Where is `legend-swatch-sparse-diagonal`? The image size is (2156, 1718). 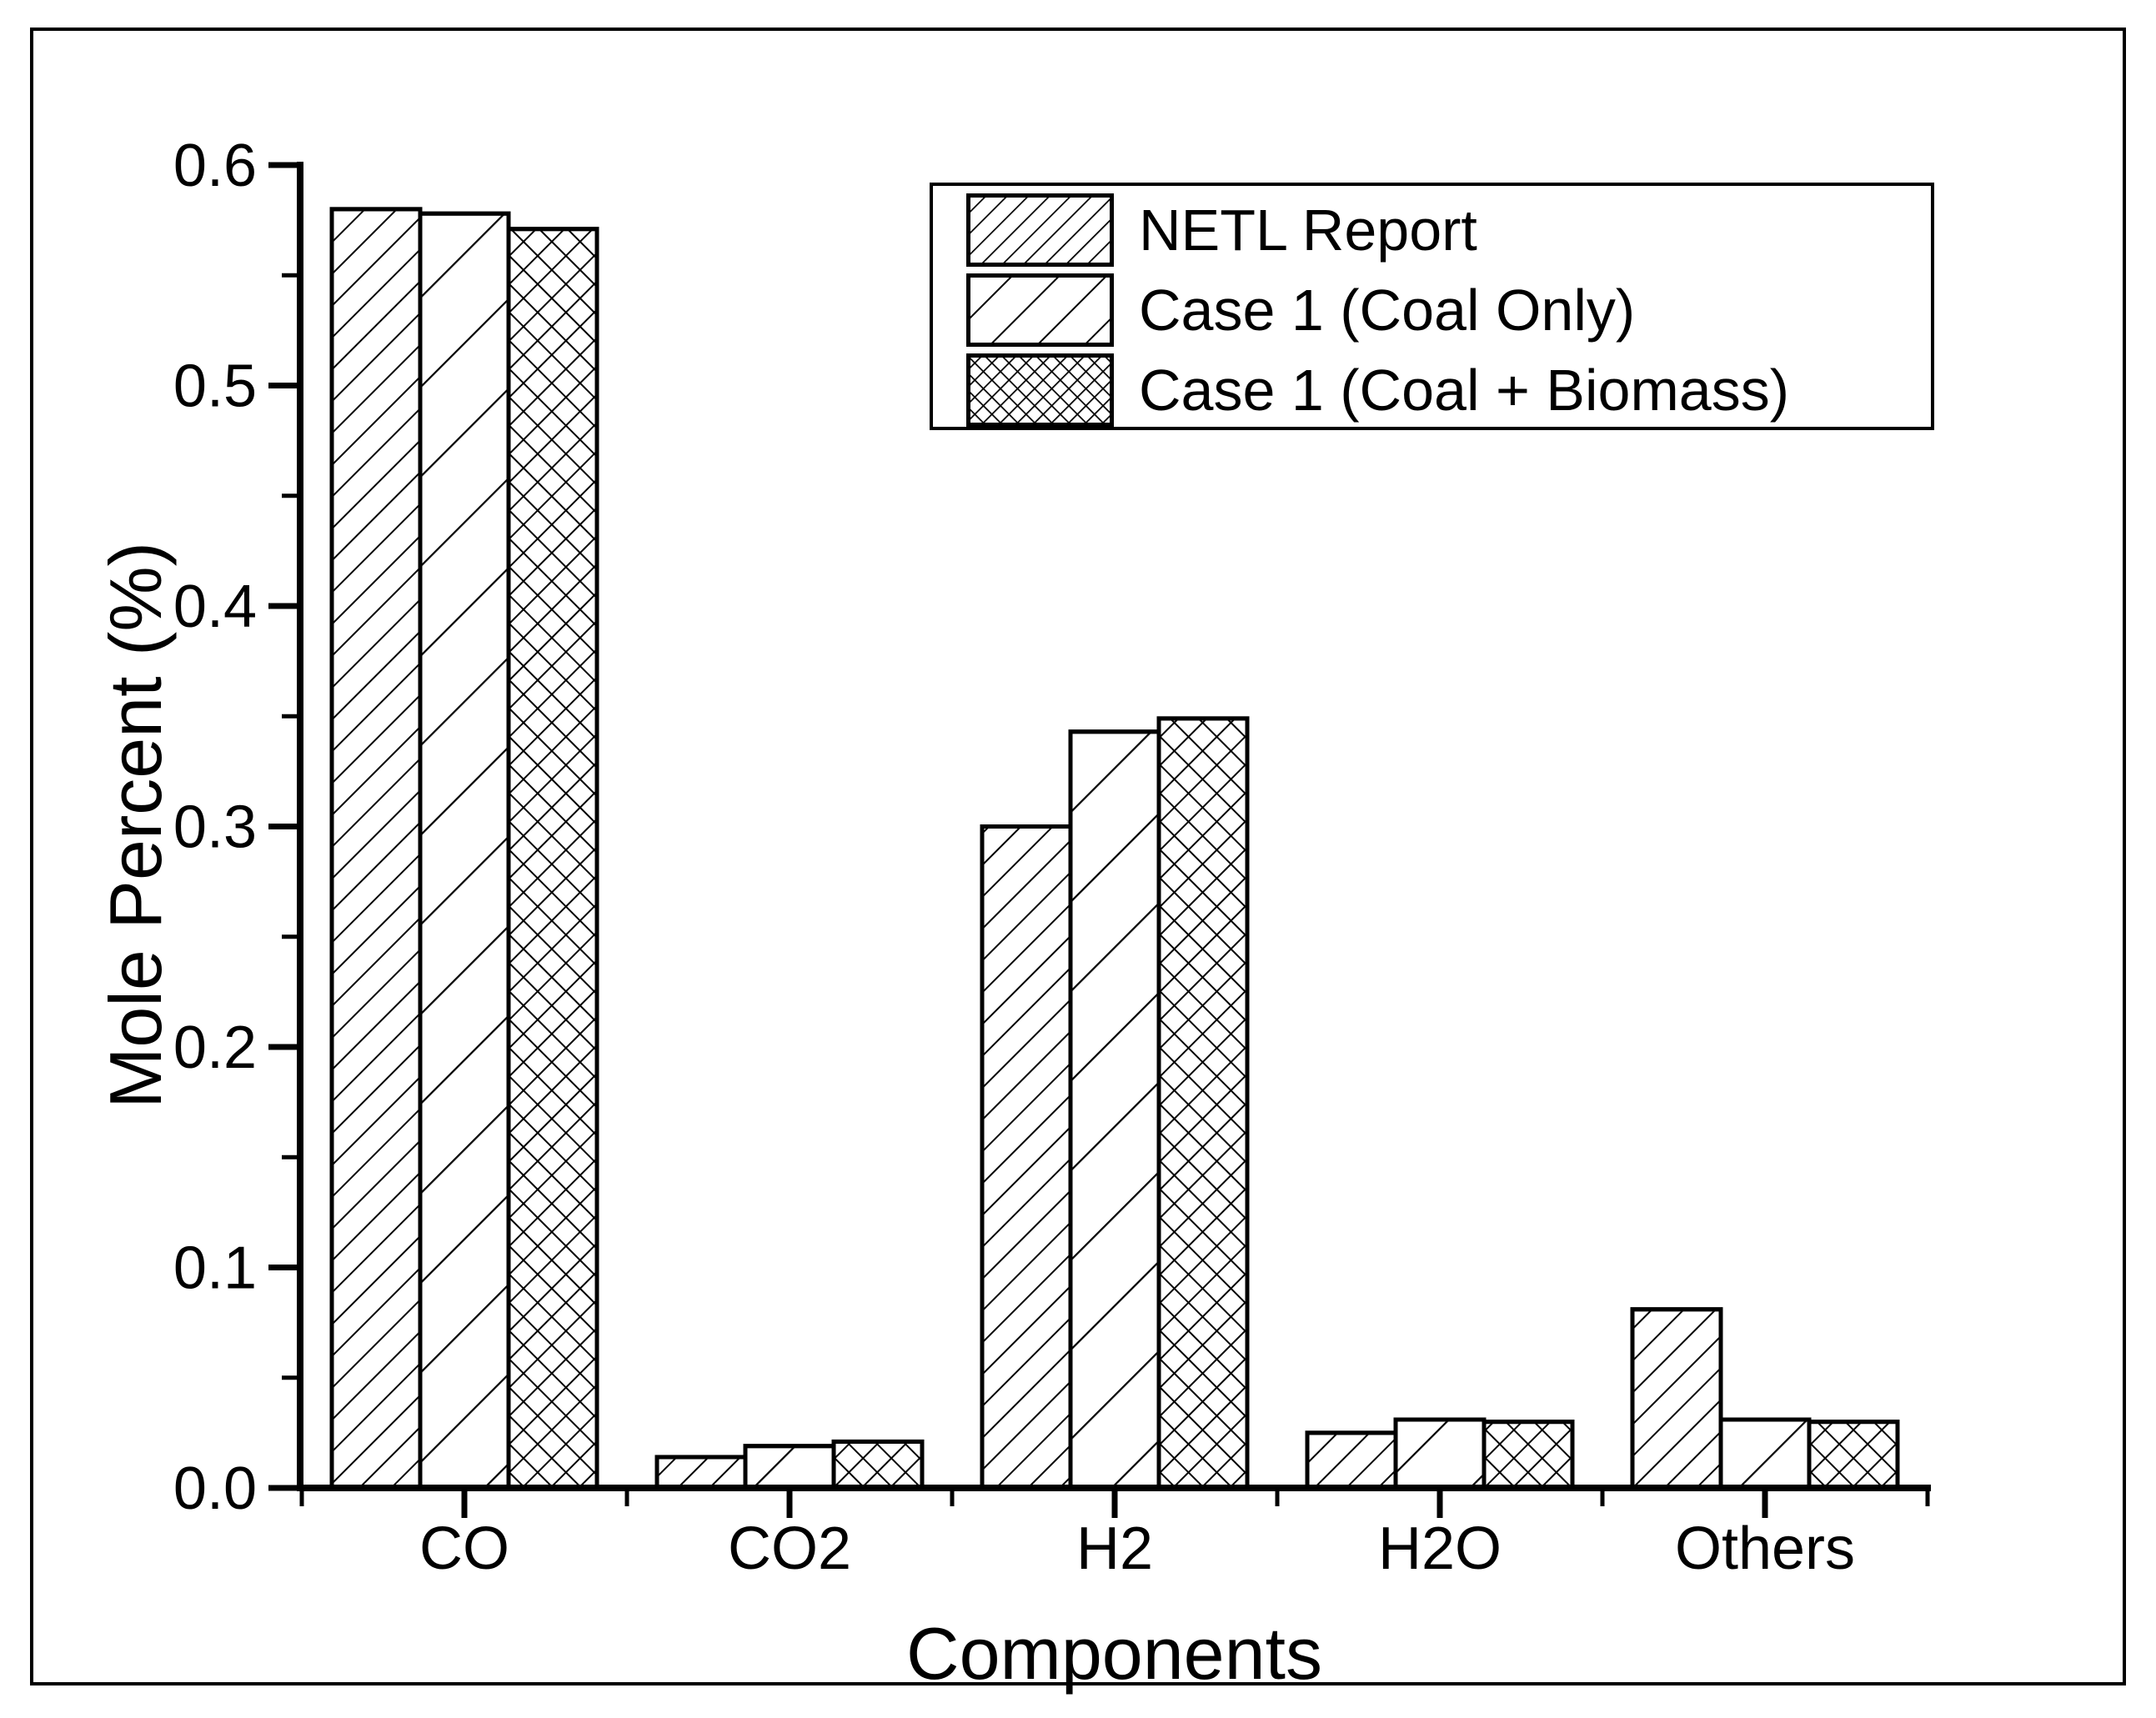
legend-swatch-sparse-diagonal is located at coordinates (1040, 310).